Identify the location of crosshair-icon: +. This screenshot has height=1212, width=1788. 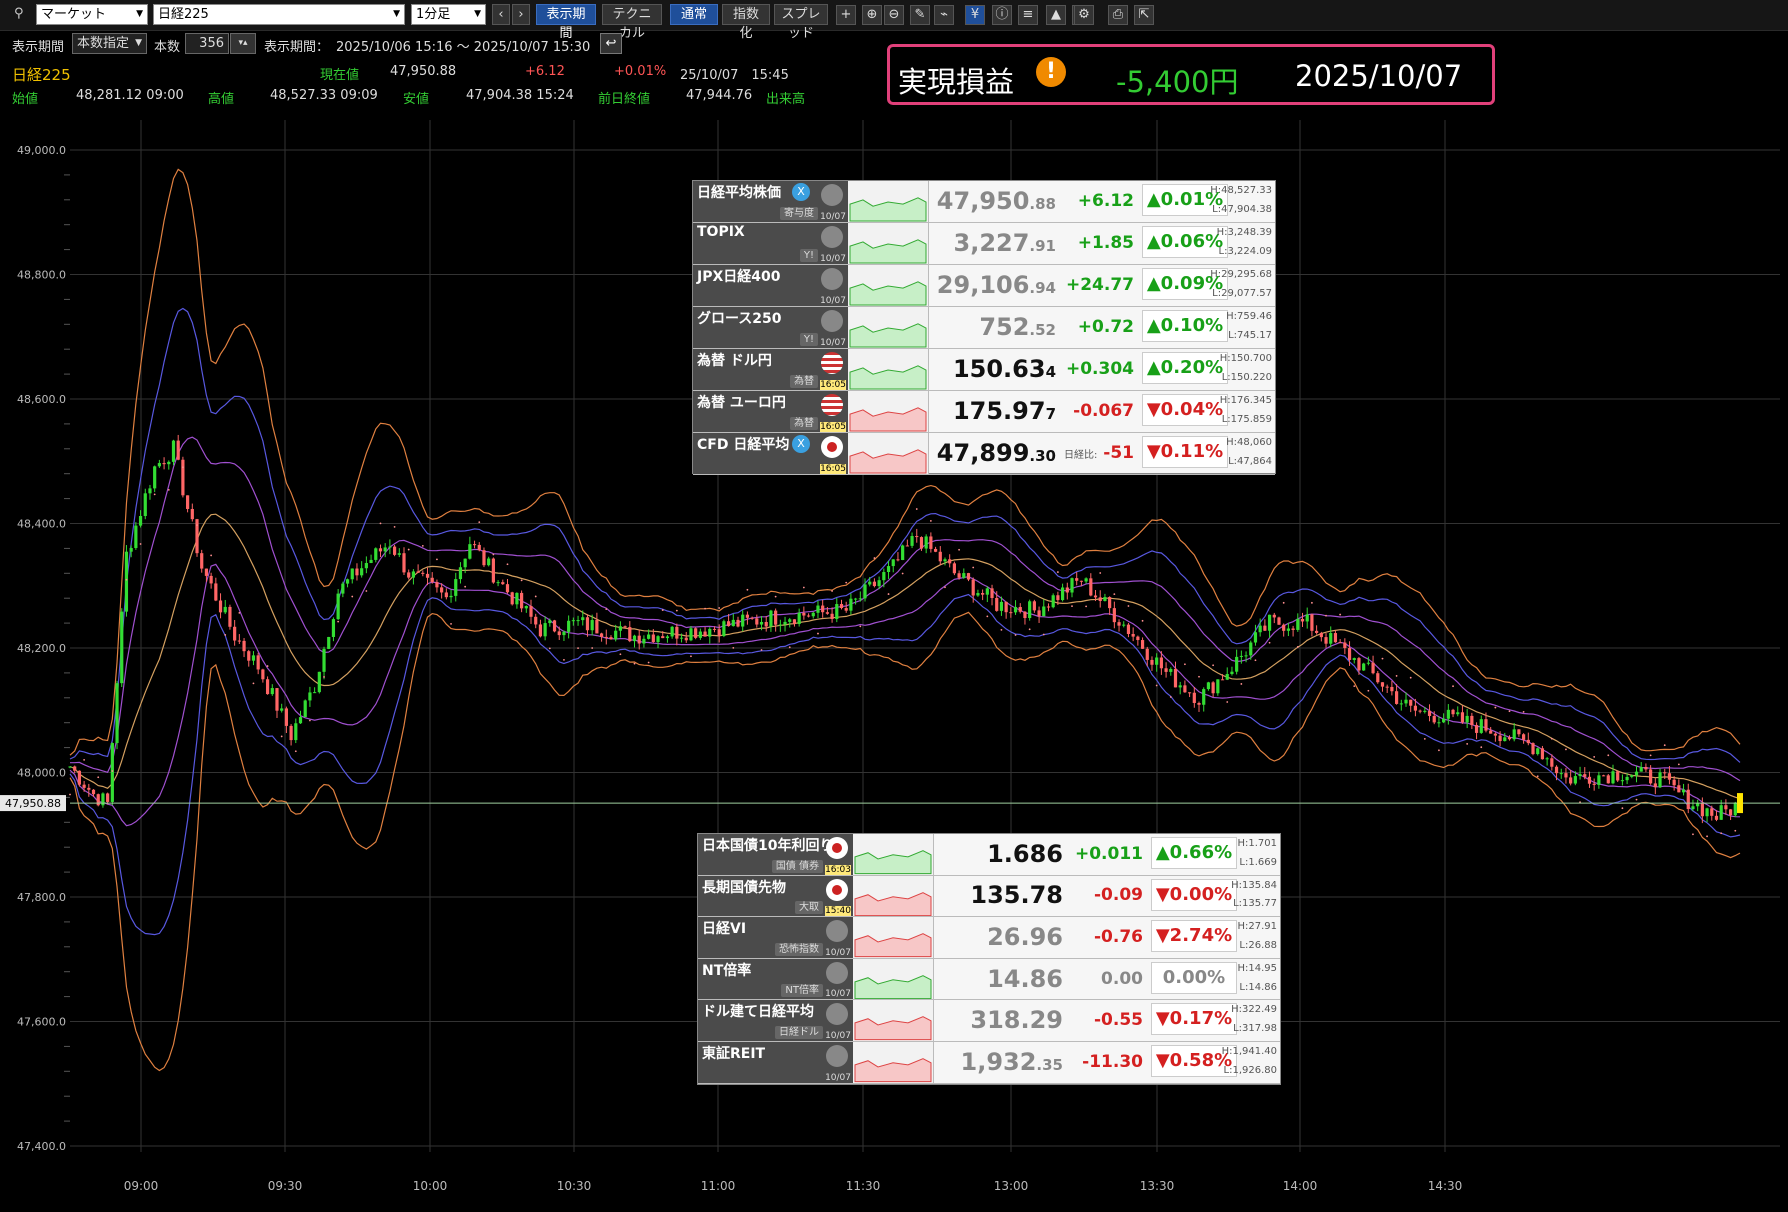
(846, 15).